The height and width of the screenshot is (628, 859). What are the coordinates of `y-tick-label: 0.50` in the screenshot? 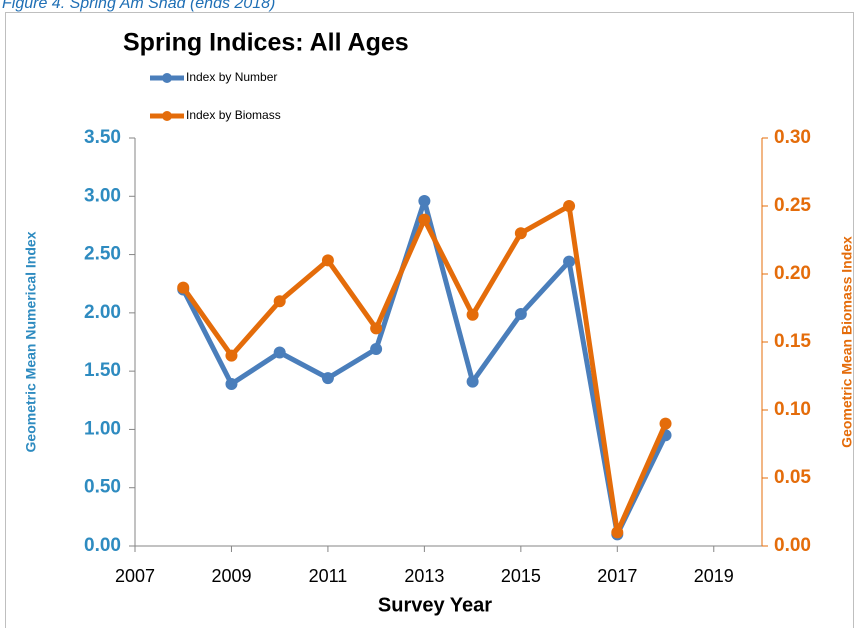 It's located at (102, 487).